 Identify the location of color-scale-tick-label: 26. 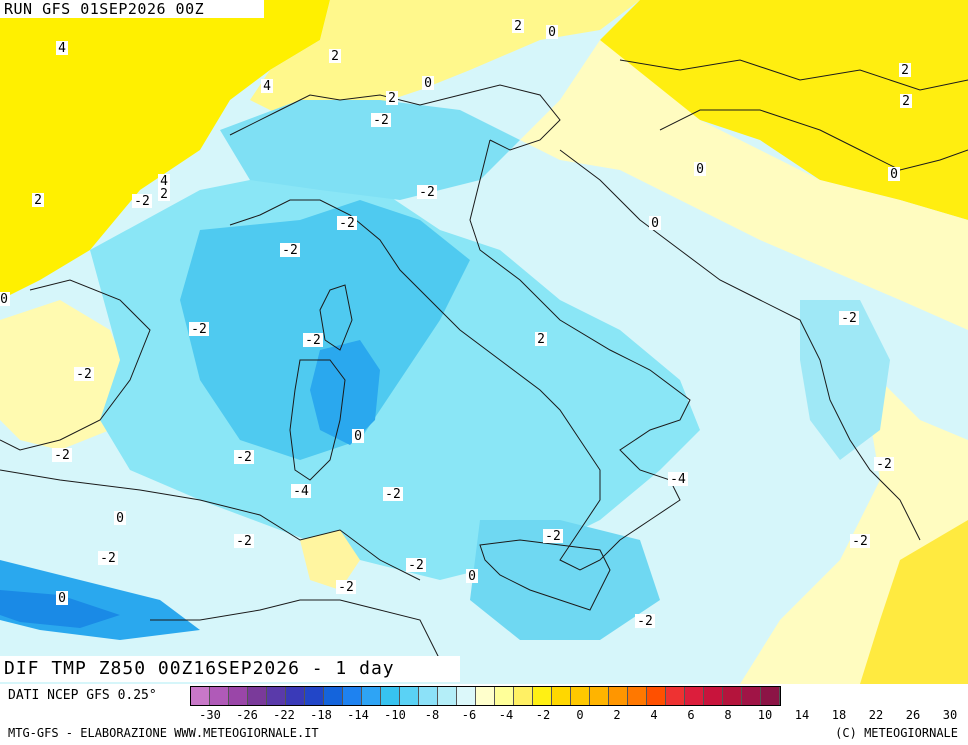
(913, 715).